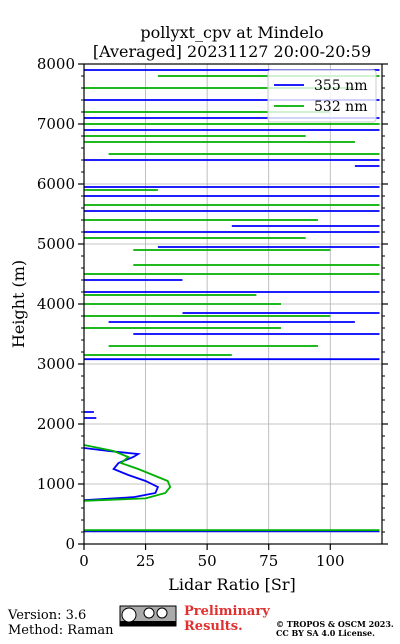  Describe the element at coordinates (56, 484) in the screenshot. I see `y-tick-label: 1000` at that location.